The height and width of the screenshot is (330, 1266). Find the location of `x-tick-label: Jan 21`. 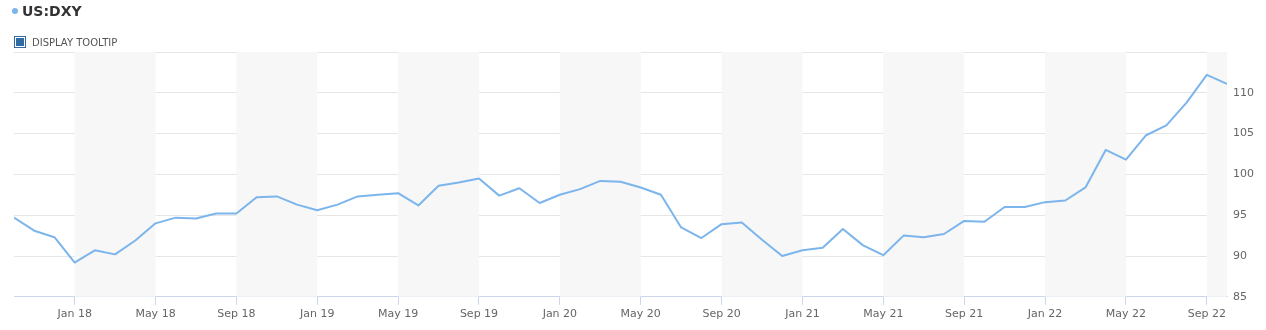

x-tick-label: Jan 21 is located at coordinates (802, 314).